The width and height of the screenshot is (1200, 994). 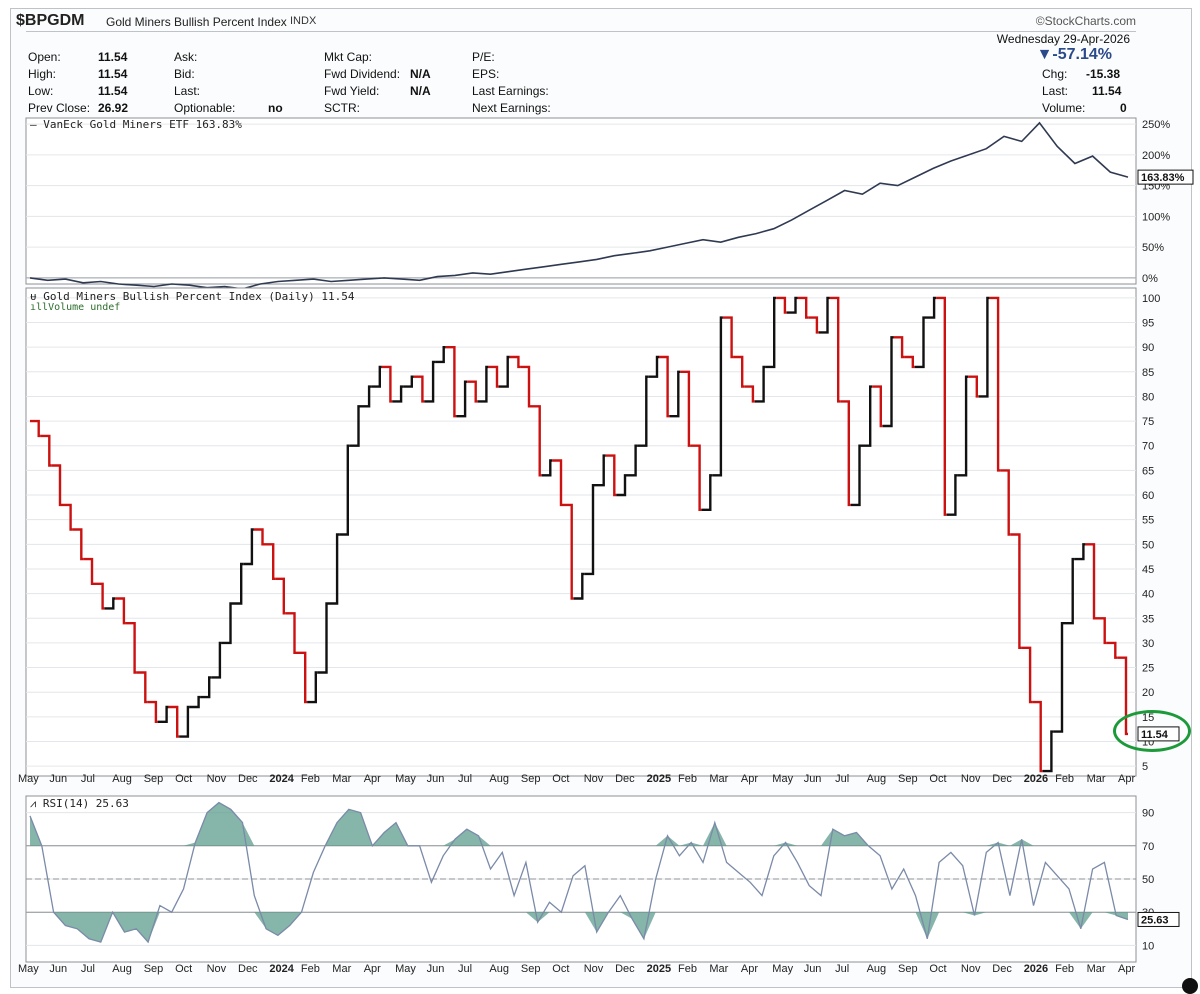 What do you see at coordinates (184, 74) in the screenshot?
I see `bid-label: Bid:` at bounding box center [184, 74].